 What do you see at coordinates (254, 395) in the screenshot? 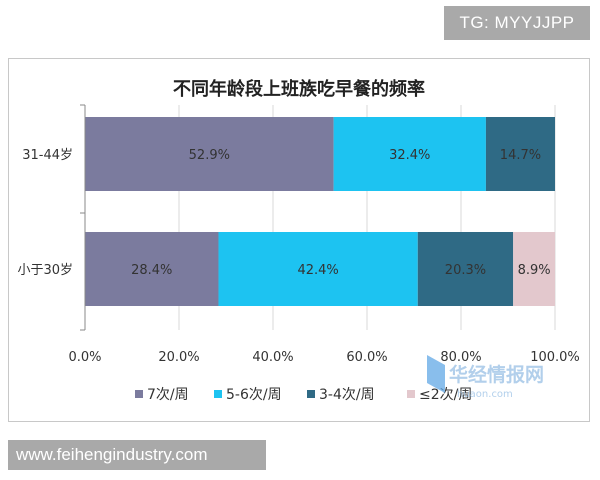
I see `legend-label: 5-6次/周` at bounding box center [254, 395].